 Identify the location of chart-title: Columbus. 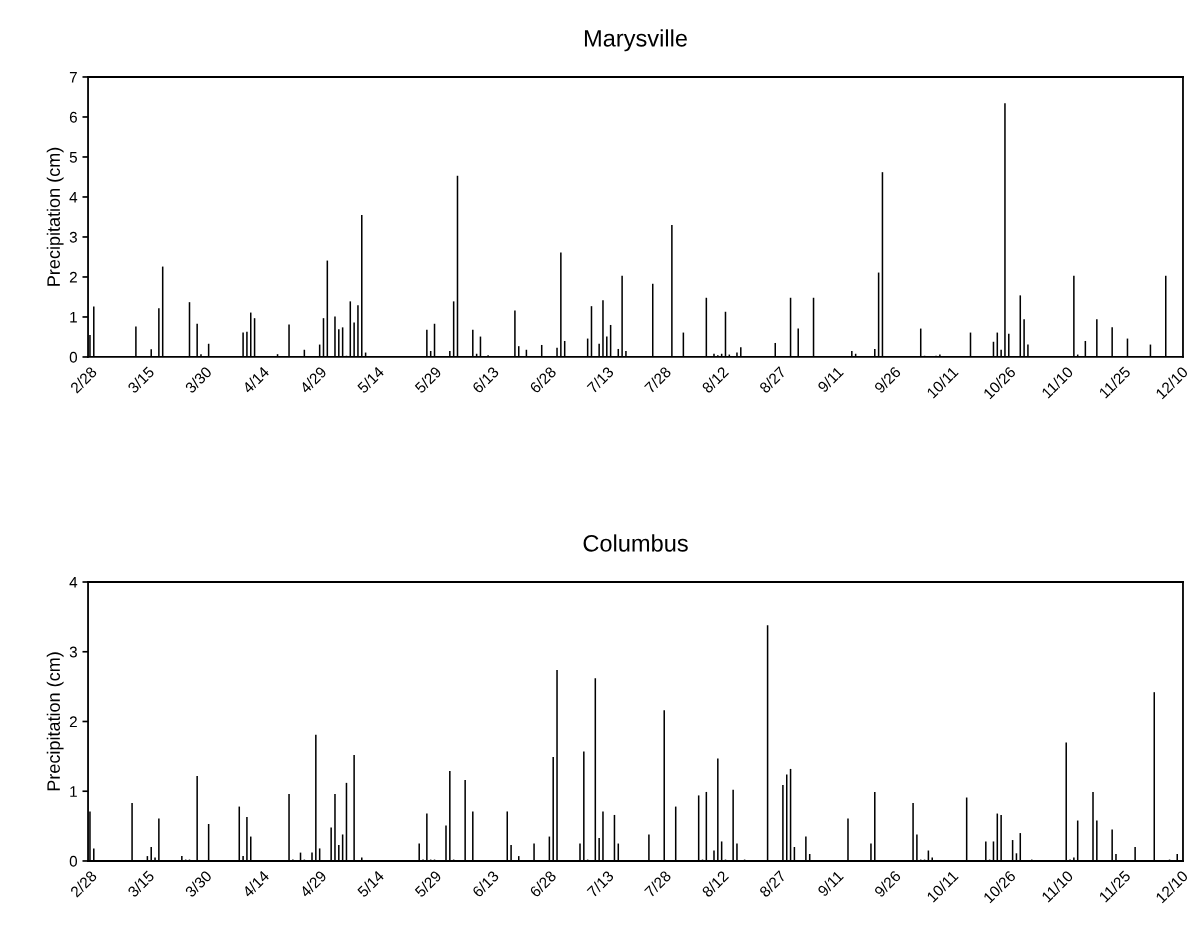
(635, 543).